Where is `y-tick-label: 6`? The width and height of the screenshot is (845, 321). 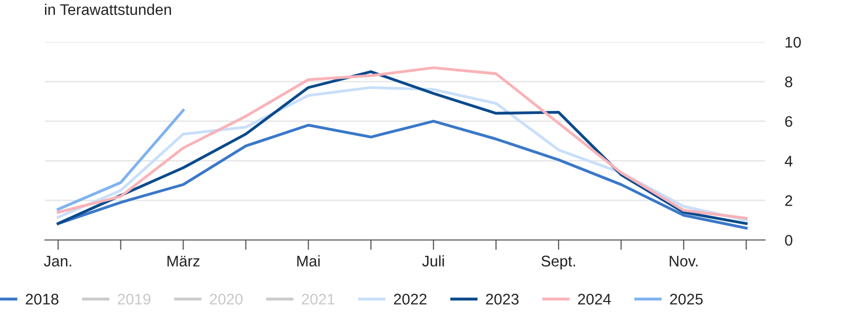 y-tick-label: 6 is located at coordinates (788, 121).